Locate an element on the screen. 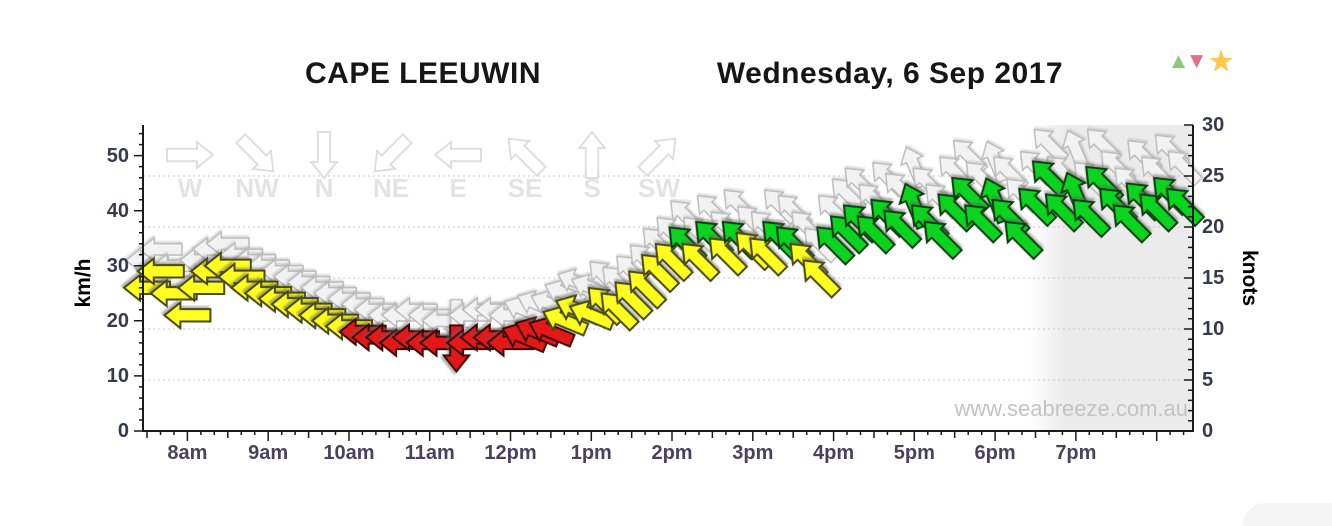 The height and width of the screenshot is (526, 1332). legend-arrow-se-icon is located at coordinates (527, 157).